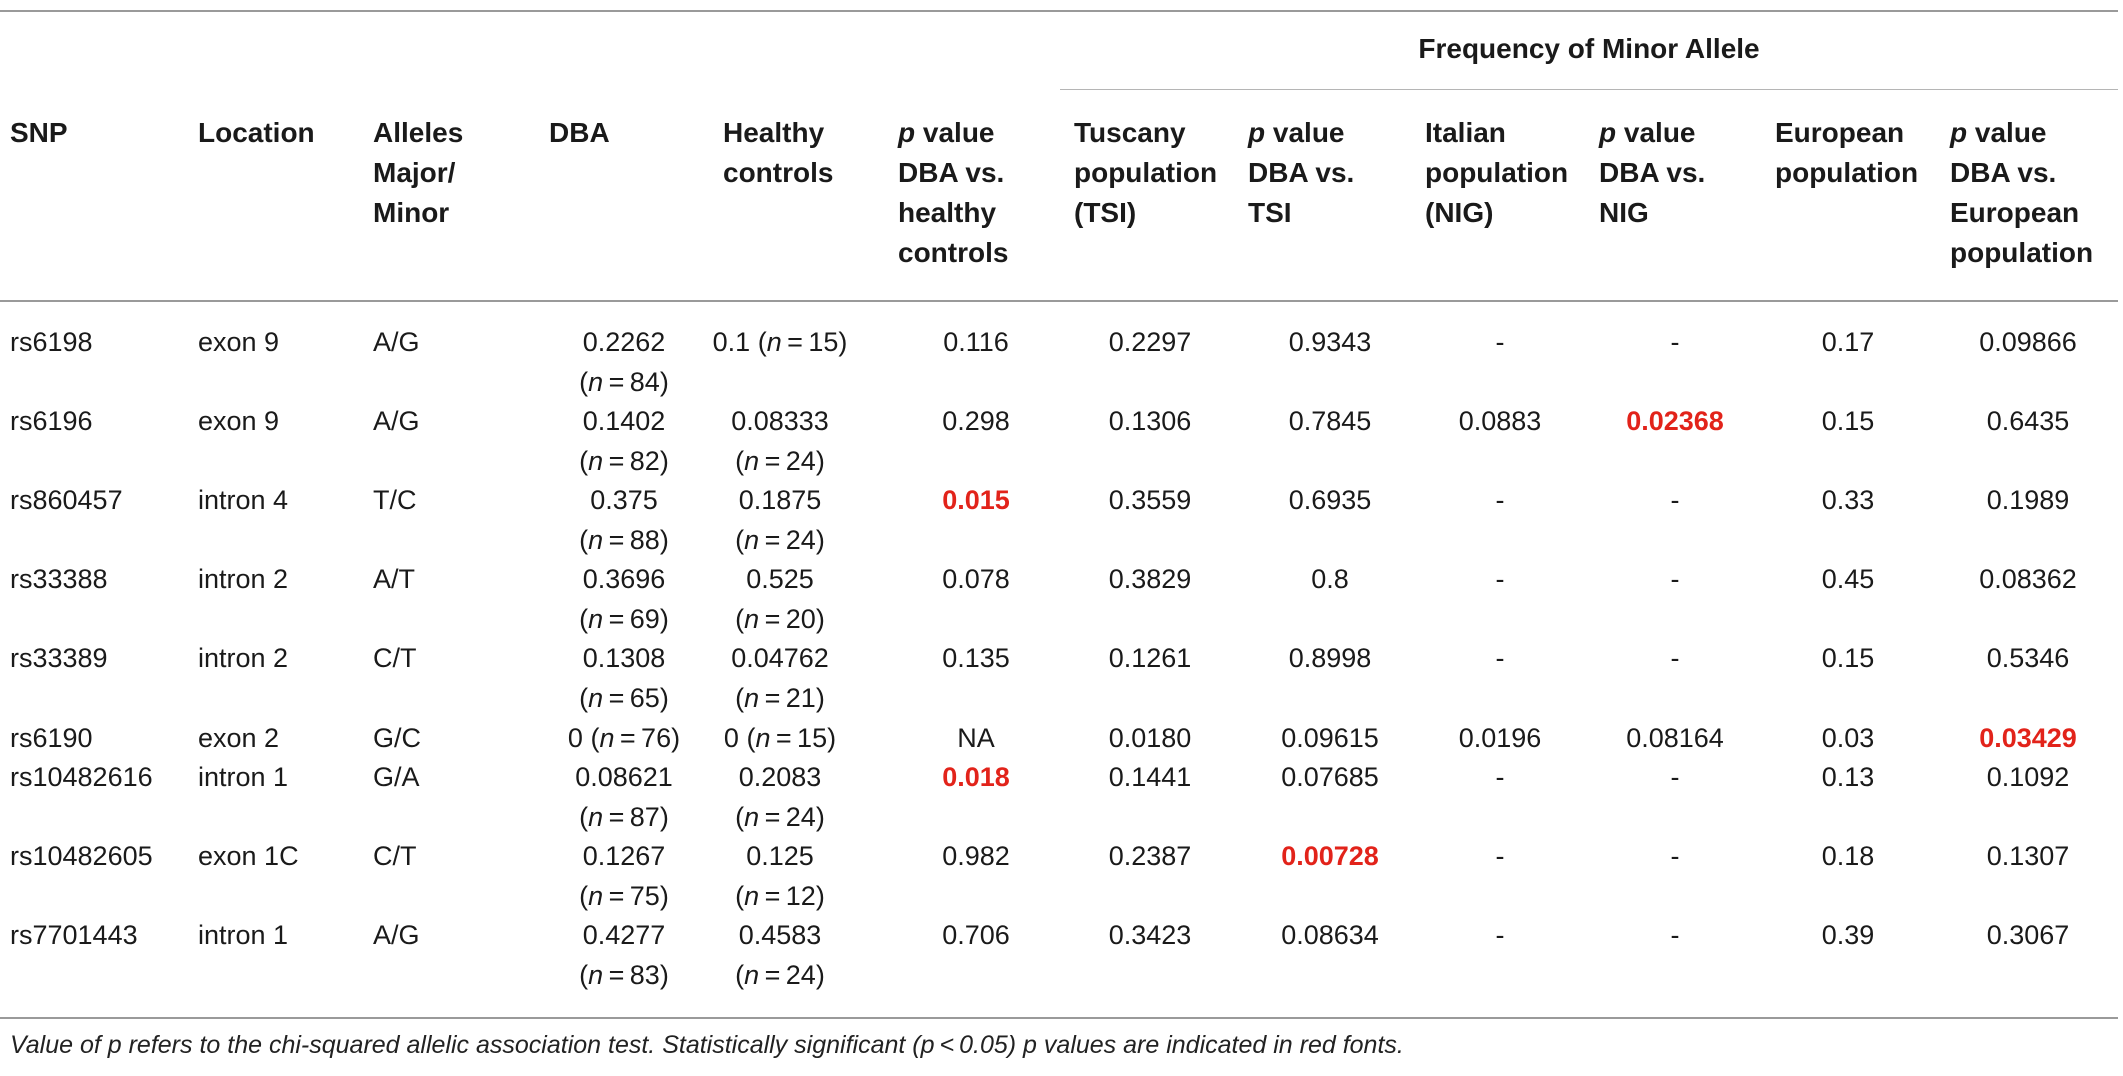  I want to click on cell-location: exon 2, so click(239, 738).